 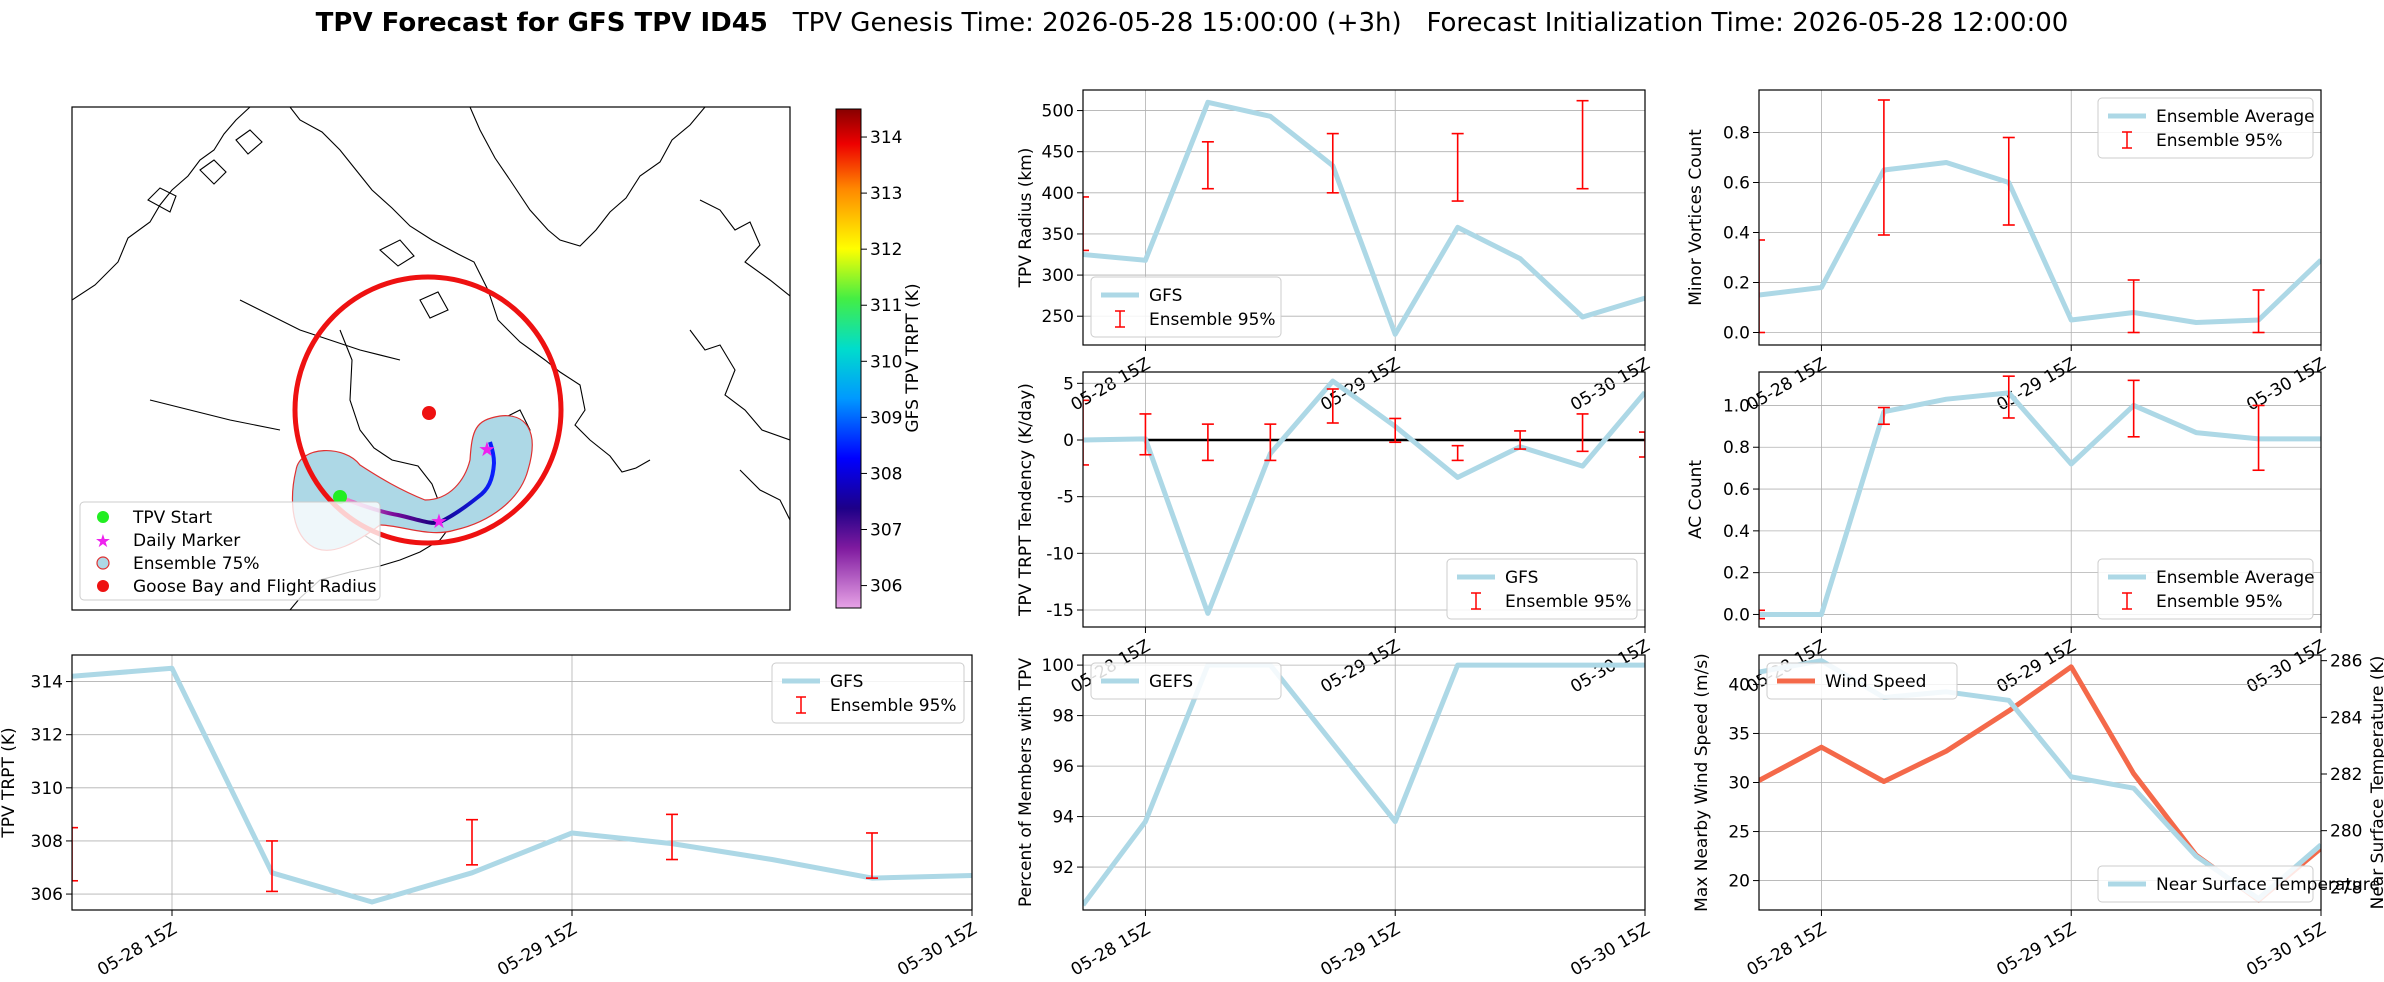 I want to click on tend-xtick-label-1: 05-29 15Z, so click(x=1360, y=666).